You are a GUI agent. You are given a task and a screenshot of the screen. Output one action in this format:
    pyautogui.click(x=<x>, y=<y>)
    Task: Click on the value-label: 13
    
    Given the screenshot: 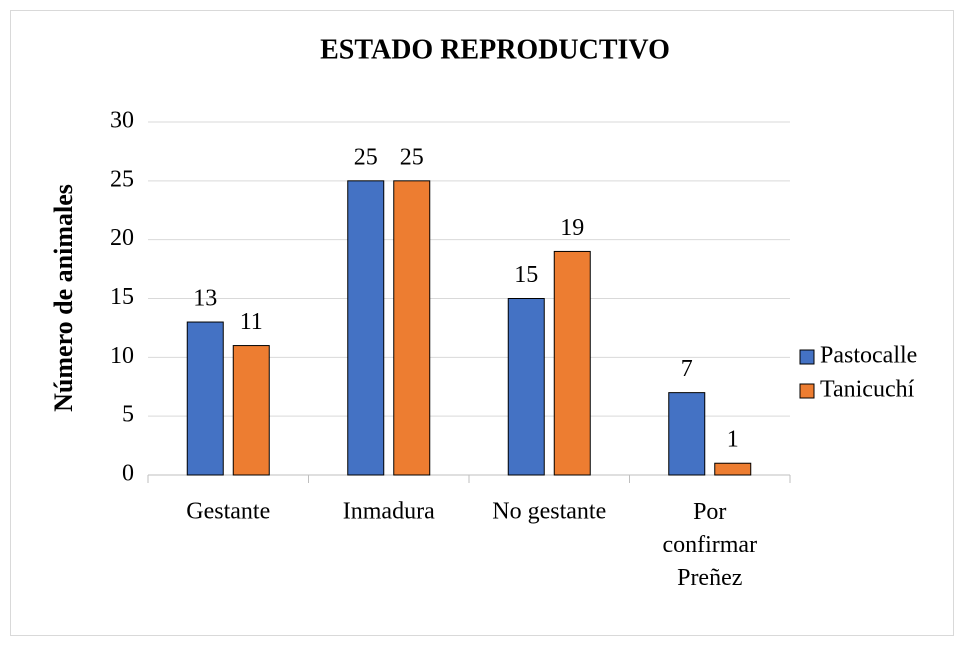 What is the action you would take?
    pyautogui.click(x=205, y=299)
    